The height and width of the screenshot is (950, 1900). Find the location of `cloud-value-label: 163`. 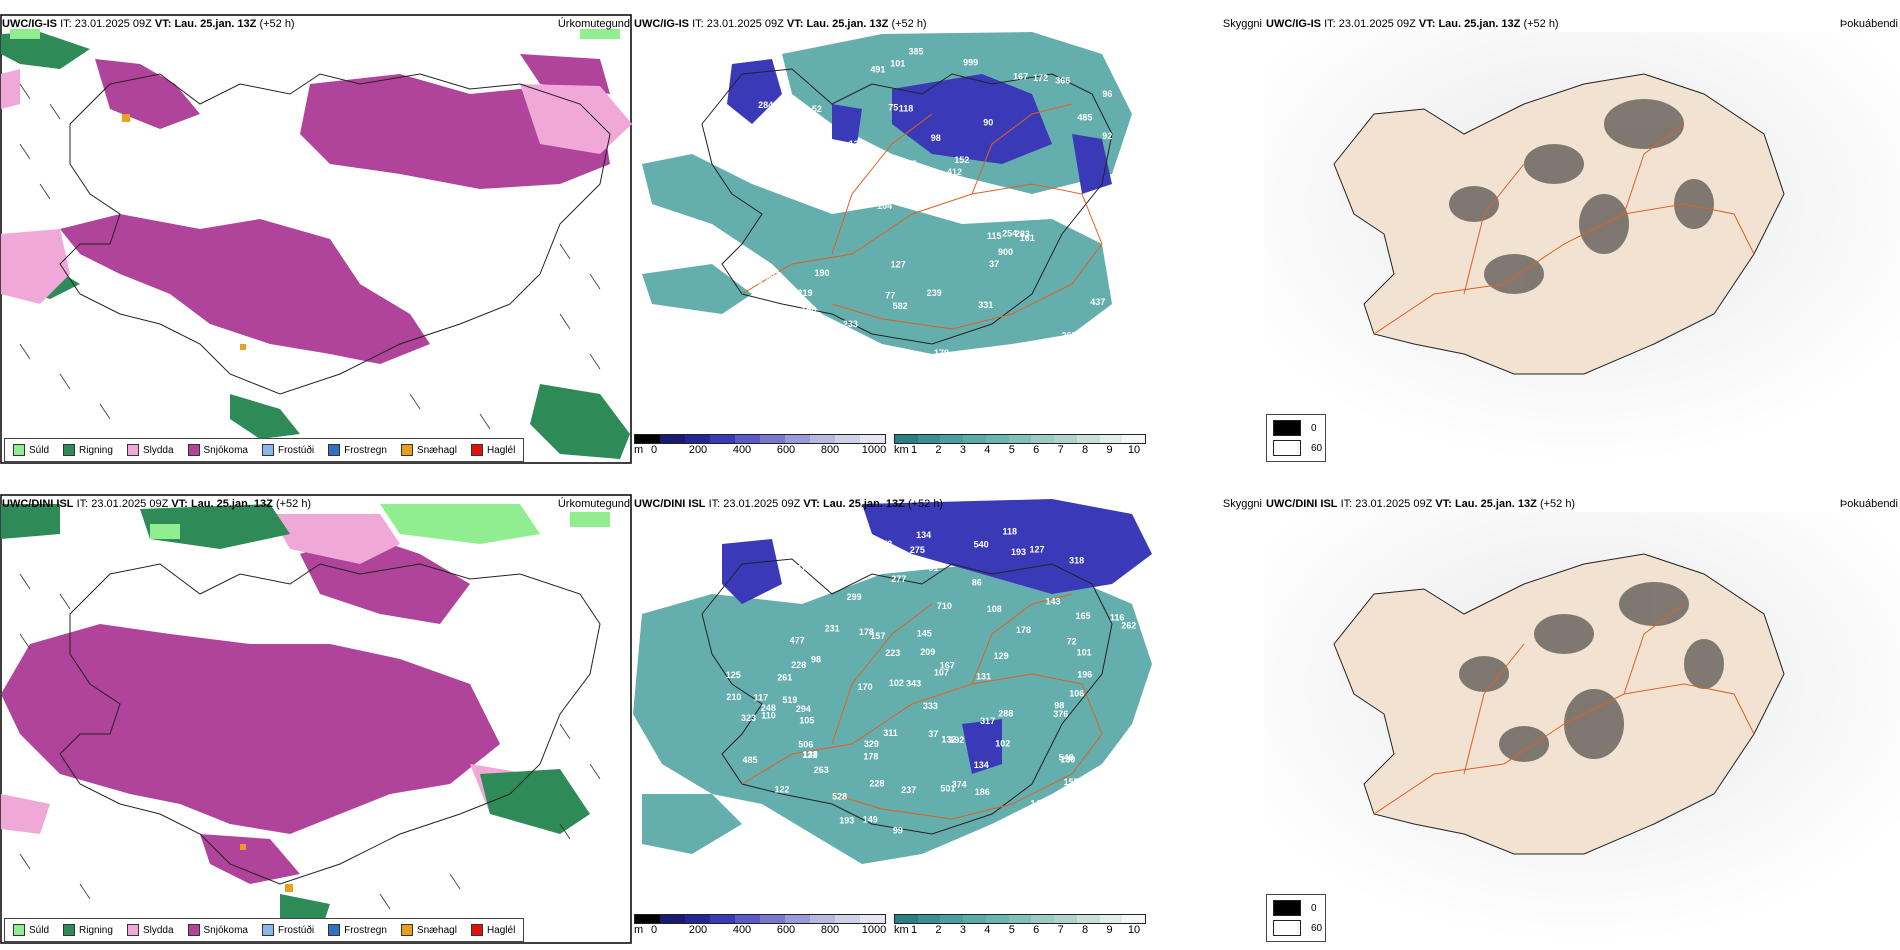

cloud-value-label: 163 is located at coordinates (777, 346).